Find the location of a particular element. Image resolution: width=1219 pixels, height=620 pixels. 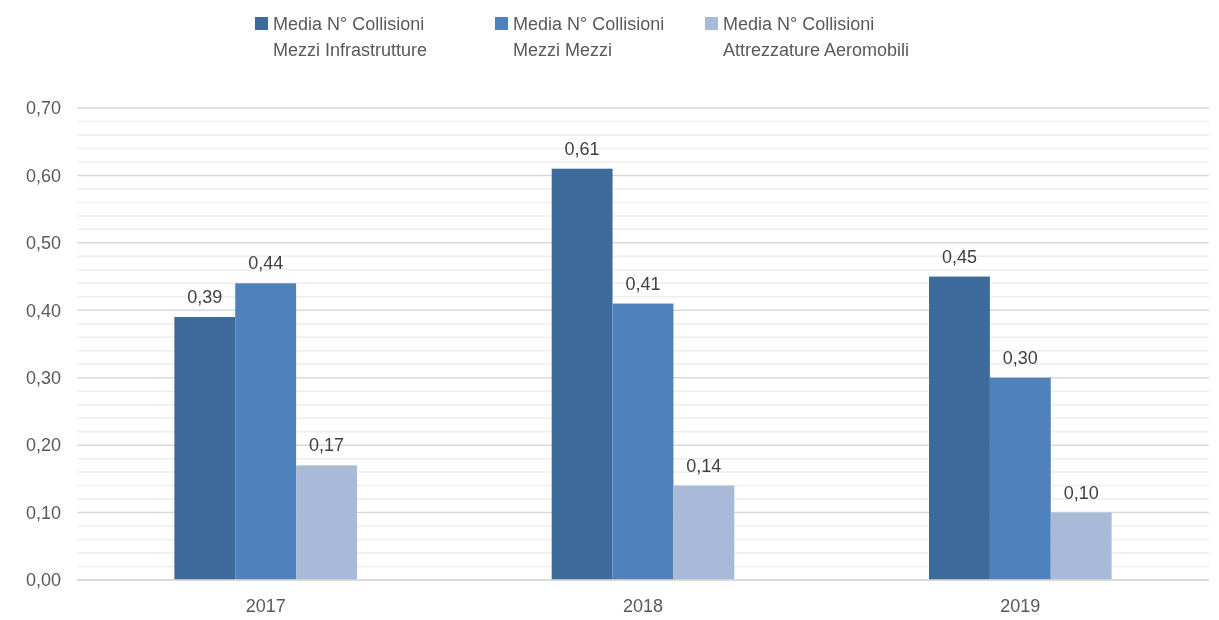

x-tick-label: 2019 is located at coordinates (1020, 606).